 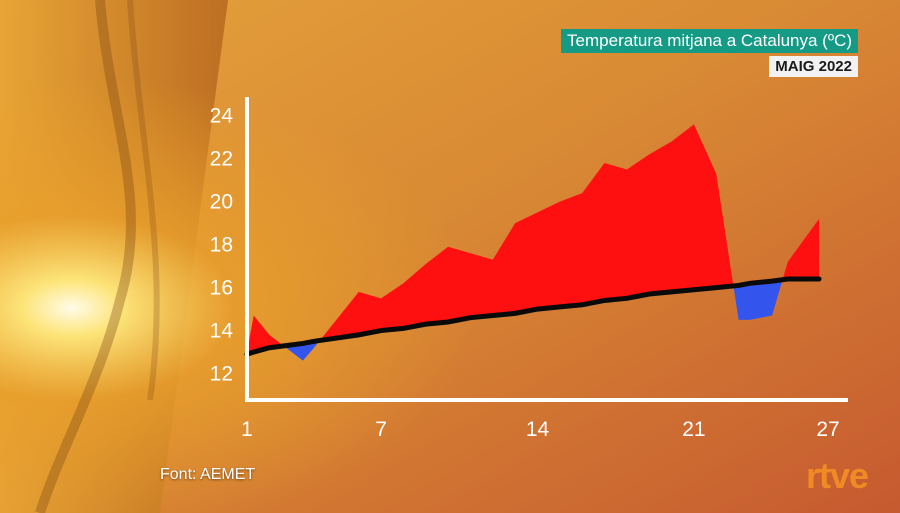 I want to click on x-tick-label: 1, so click(x=247, y=429).